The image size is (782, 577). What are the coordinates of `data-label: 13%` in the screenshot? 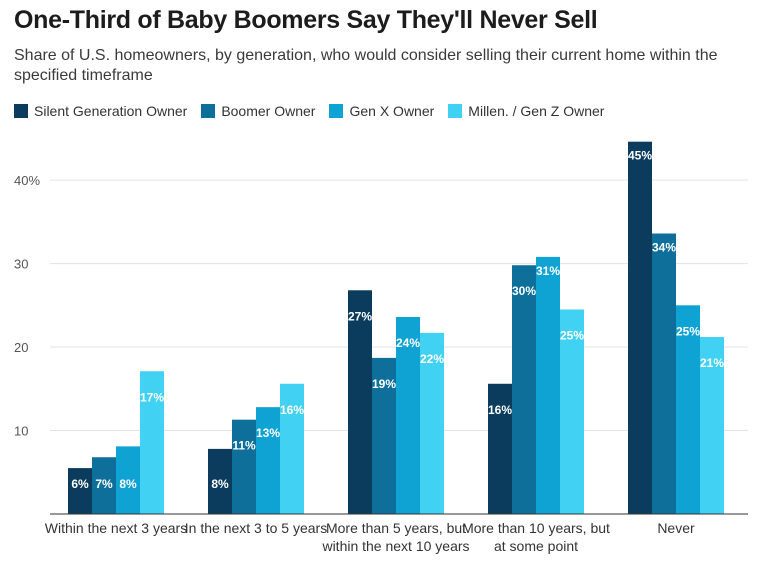 It's located at (268, 433).